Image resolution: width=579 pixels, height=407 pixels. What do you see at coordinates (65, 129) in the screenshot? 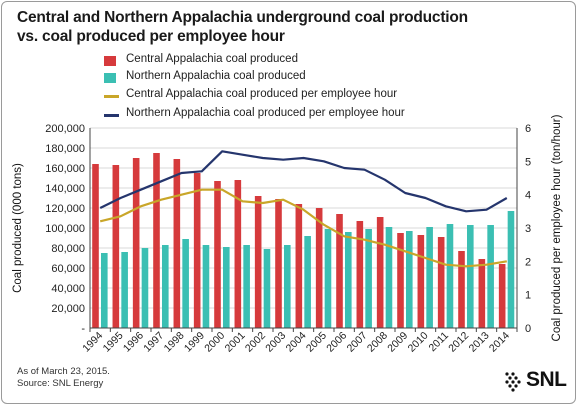
I see `y-tick-label: 200,000` at bounding box center [65, 129].